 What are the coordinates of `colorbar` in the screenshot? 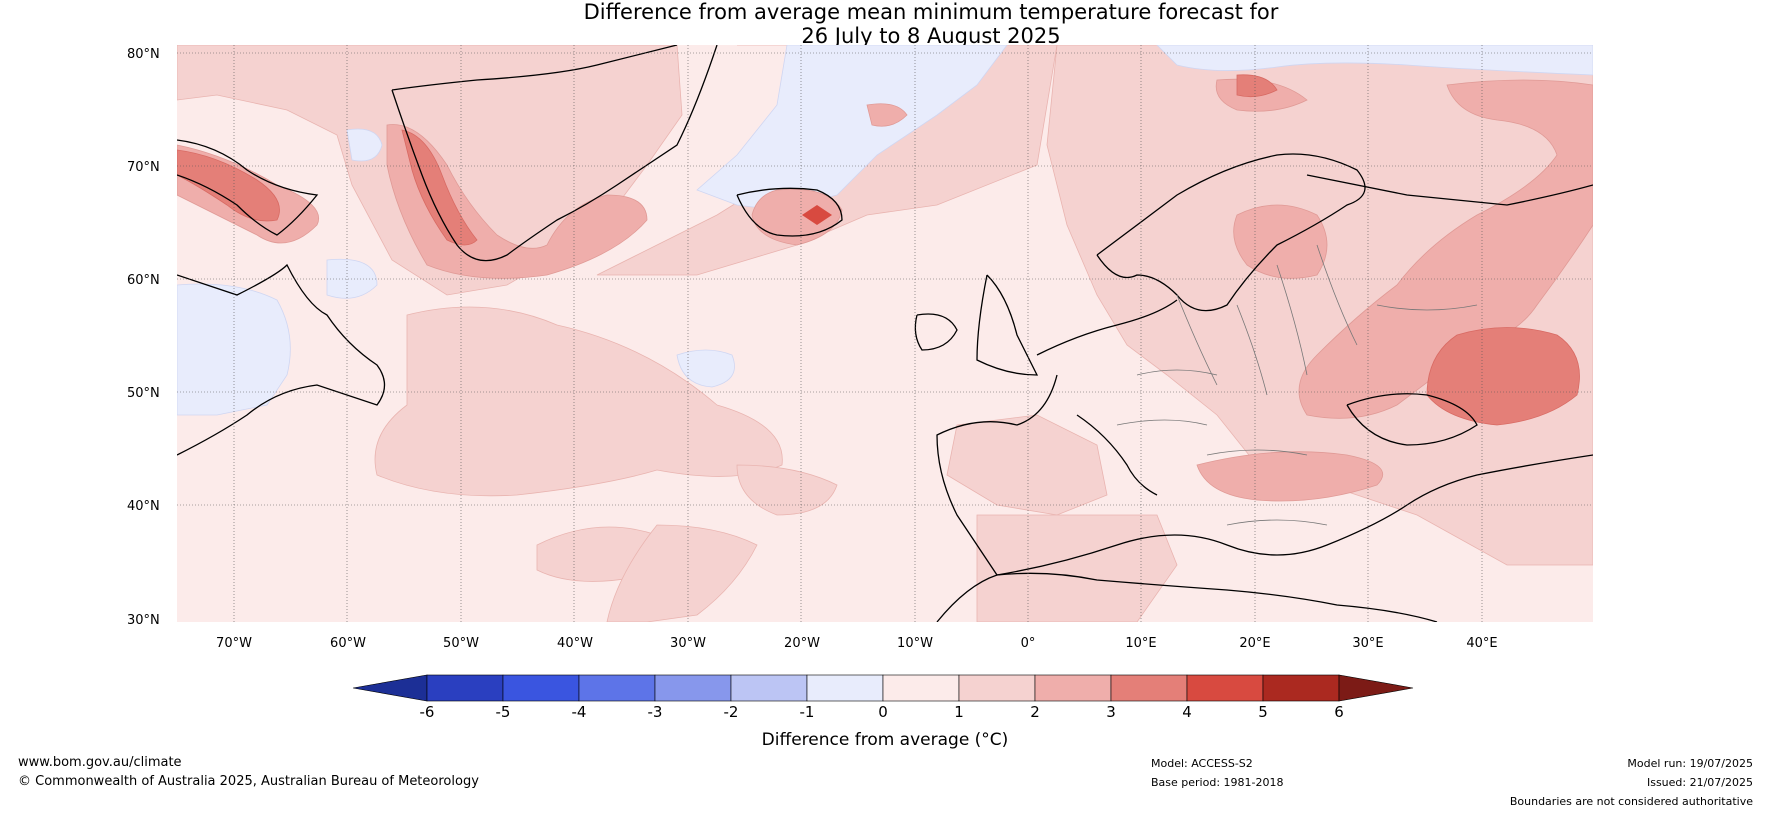 It's located at (883, 688).